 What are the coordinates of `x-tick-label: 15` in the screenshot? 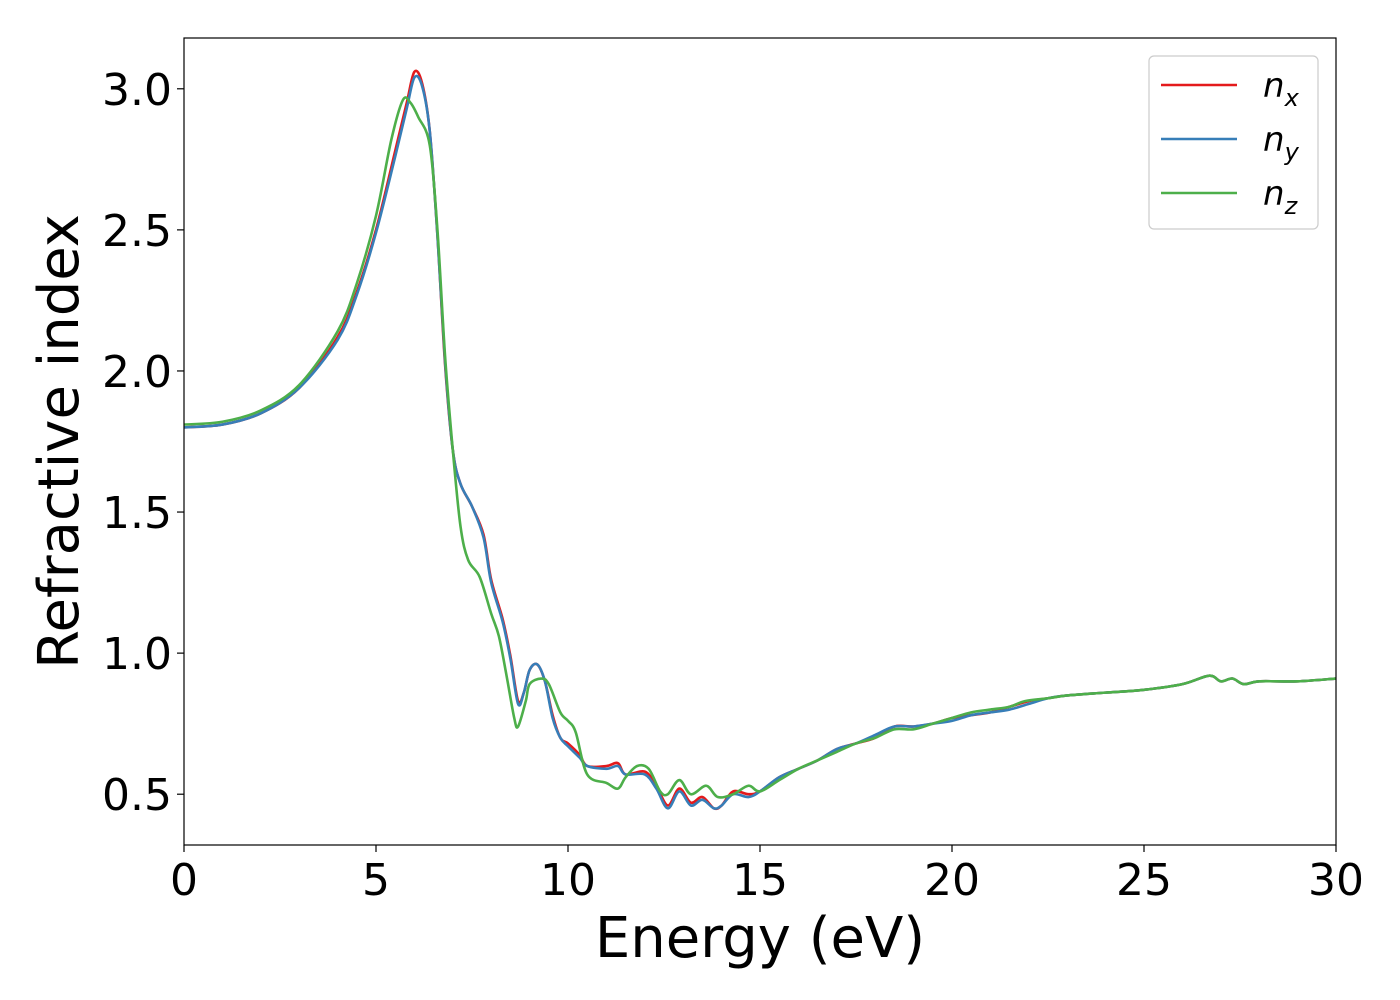 It's located at (760, 880).